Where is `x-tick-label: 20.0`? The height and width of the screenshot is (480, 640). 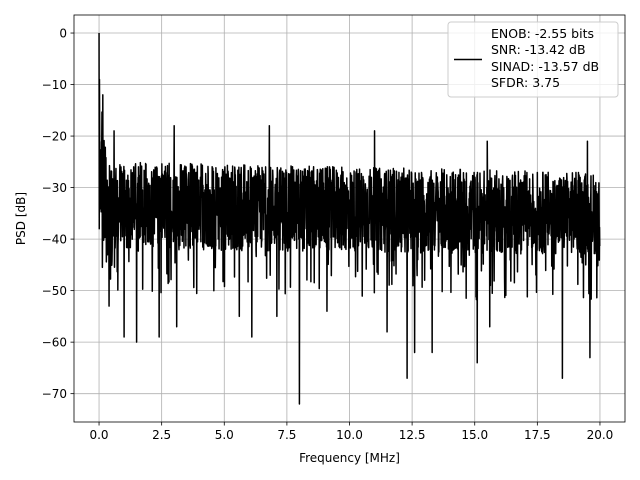
x-tick-label: 20.0 is located at coordinates (600, 435).